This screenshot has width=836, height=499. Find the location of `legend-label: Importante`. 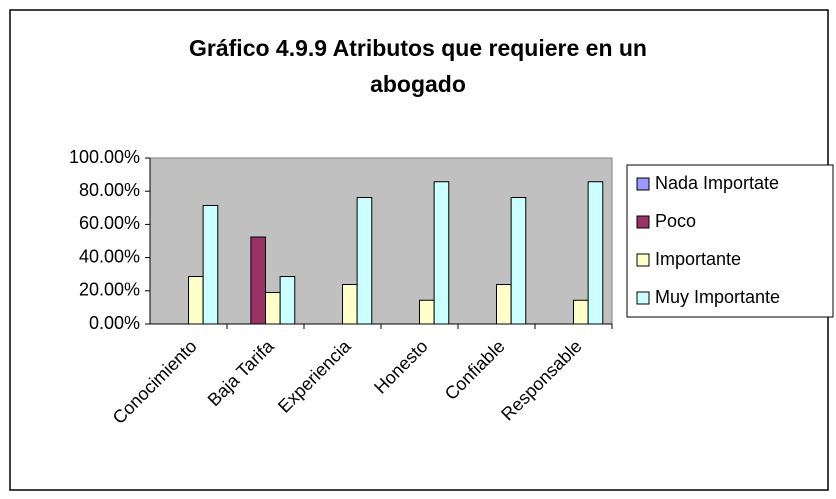

legend-label: Importante is located at coordinates (698, 259).